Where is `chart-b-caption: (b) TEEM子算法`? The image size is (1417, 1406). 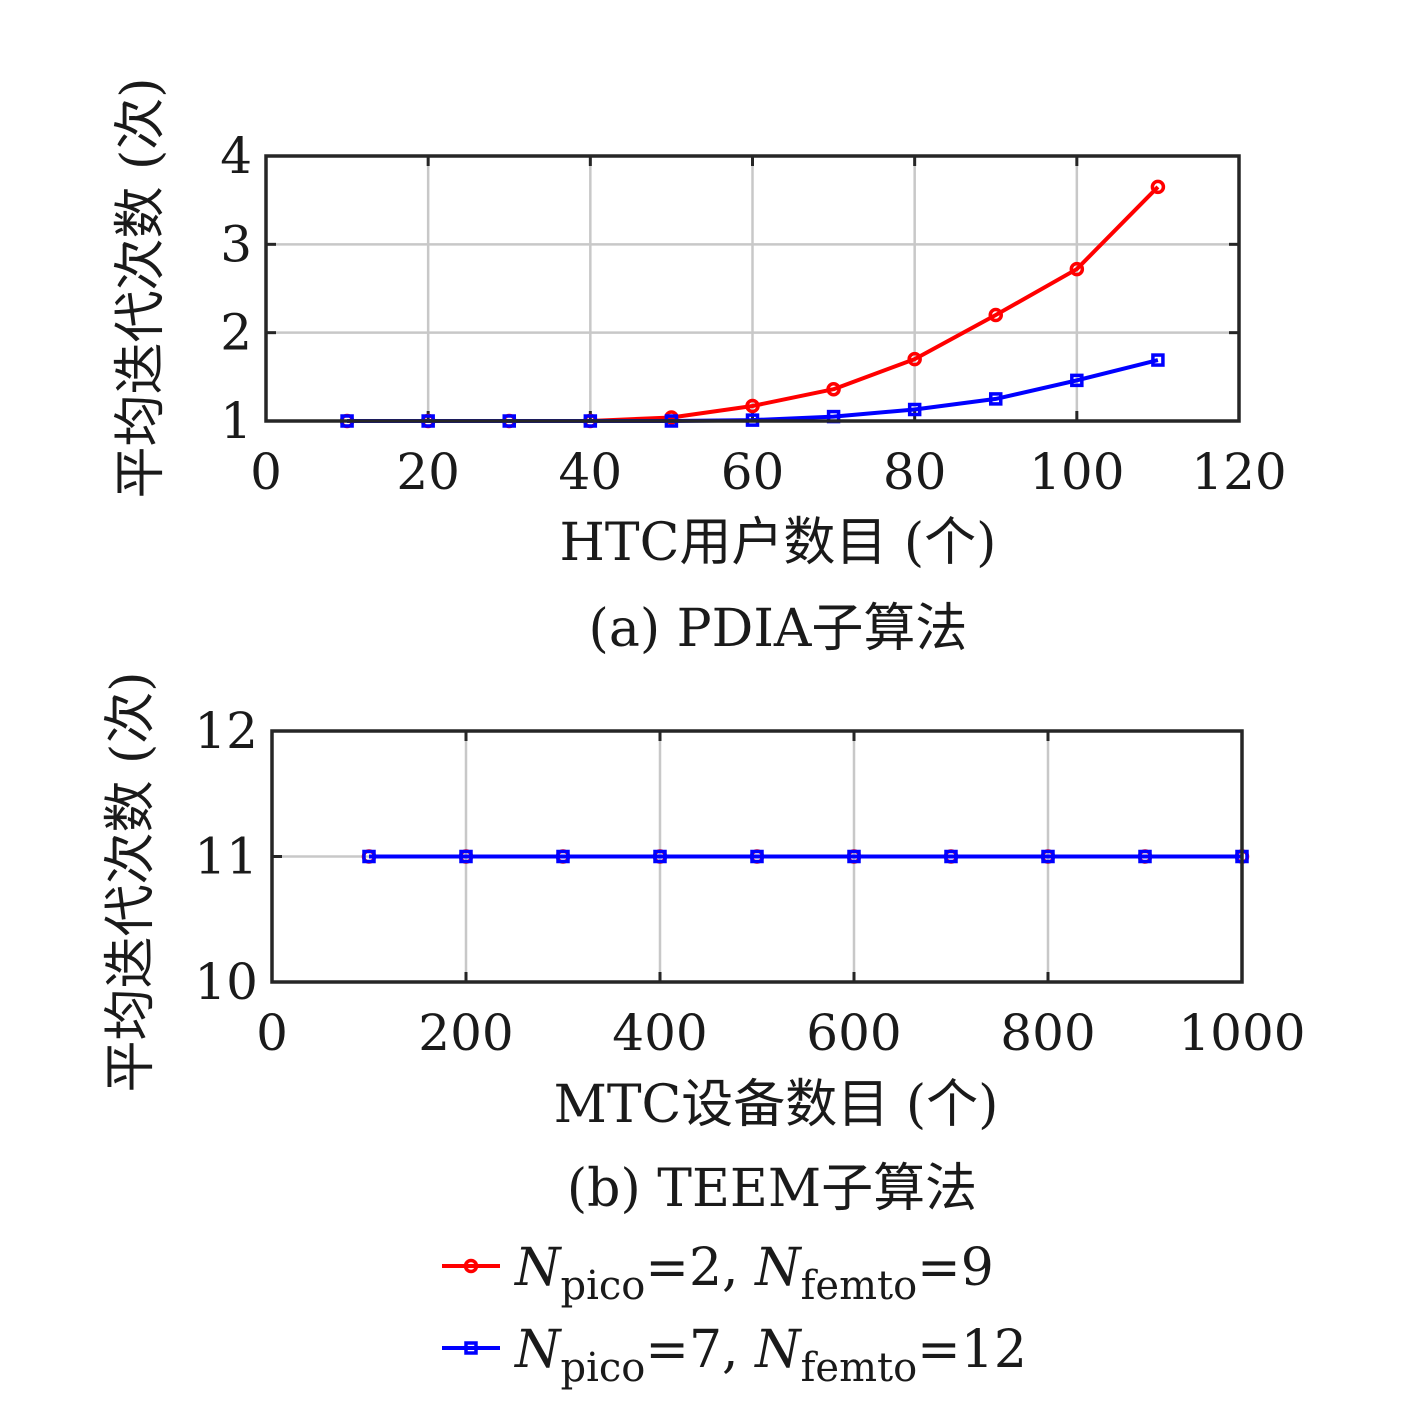
chart-b-caption: (b) TEEM子算法 is located at coordinates (772, 1189).